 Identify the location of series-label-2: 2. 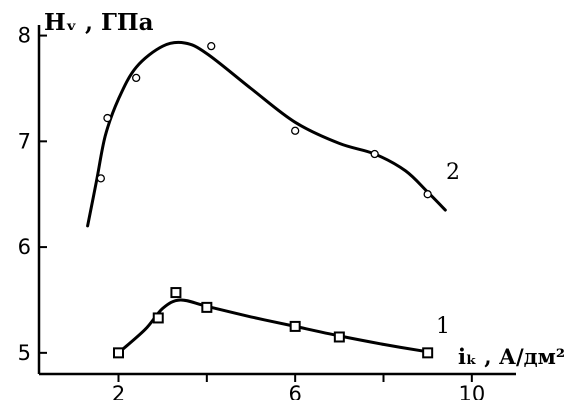
(453, 172).